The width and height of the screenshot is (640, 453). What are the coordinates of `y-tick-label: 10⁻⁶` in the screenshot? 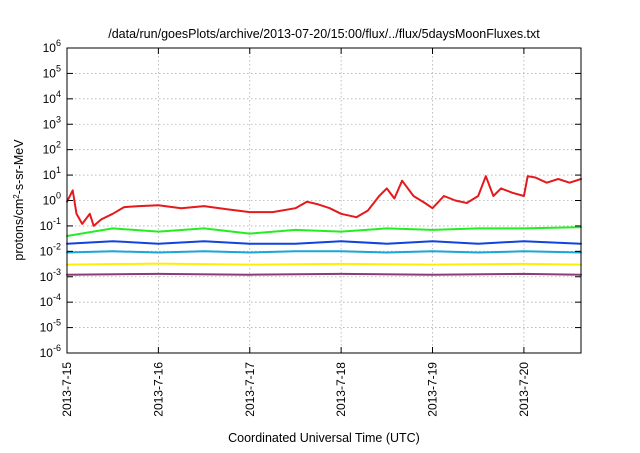 It's located at (50, 351).